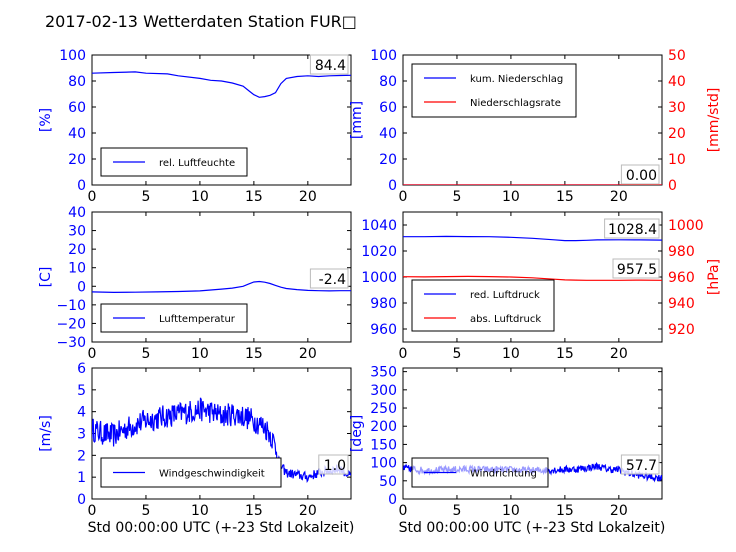  I want to click on y-tick-label: 6, so click(81, 369).